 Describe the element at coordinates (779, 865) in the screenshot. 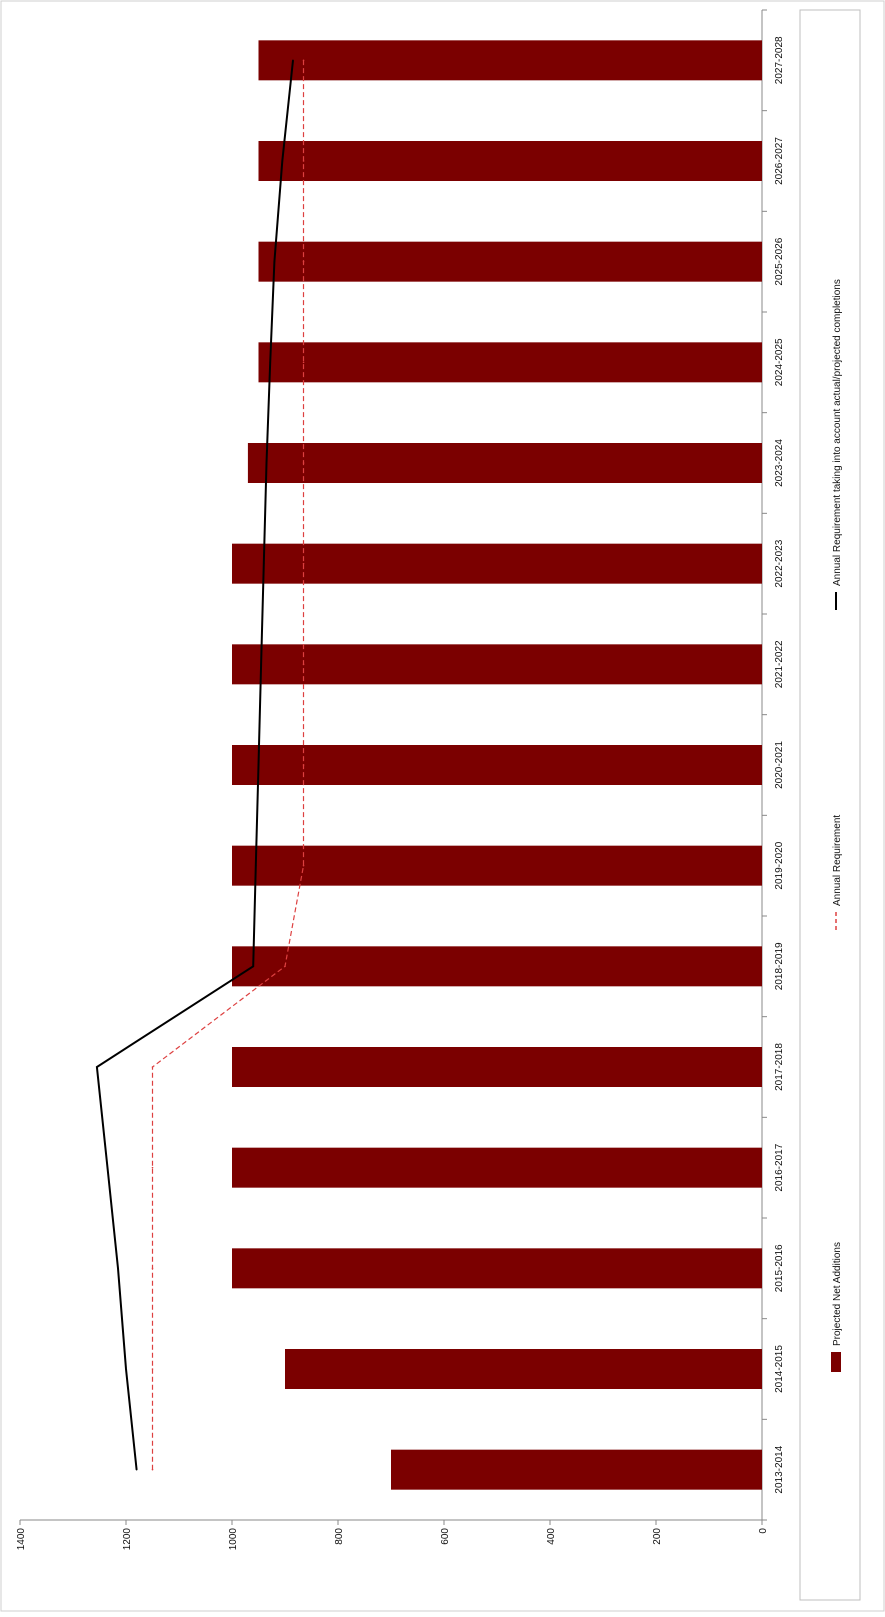

I see `category-tick-label: 2019-2020` at that location.